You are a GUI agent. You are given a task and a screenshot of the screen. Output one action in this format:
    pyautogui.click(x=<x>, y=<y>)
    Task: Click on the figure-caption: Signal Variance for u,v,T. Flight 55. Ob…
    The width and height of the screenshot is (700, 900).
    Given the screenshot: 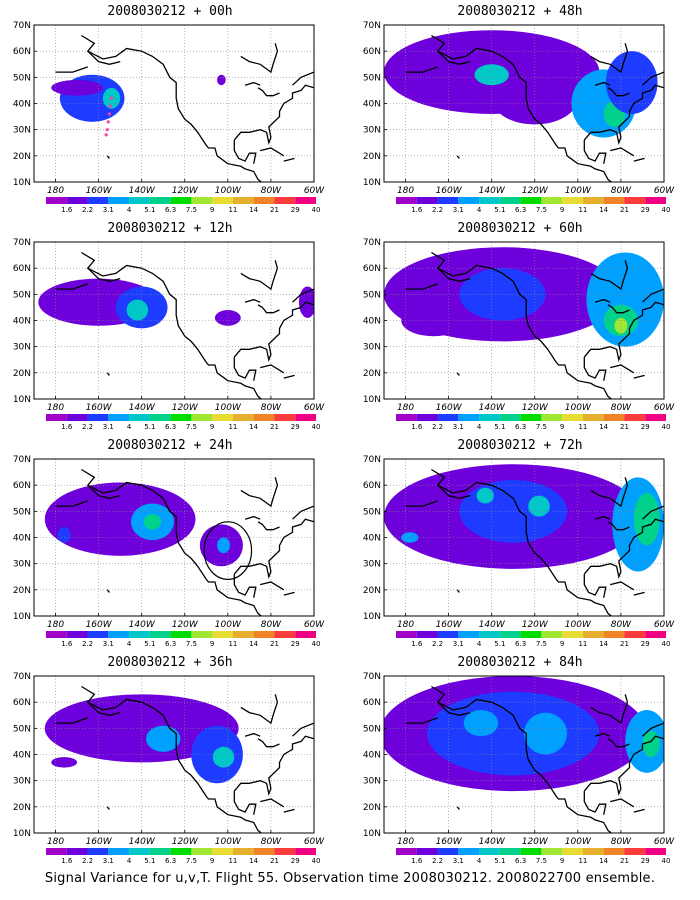 What is the action you would take?
    pyautogui.click(x=350, y=878)
    